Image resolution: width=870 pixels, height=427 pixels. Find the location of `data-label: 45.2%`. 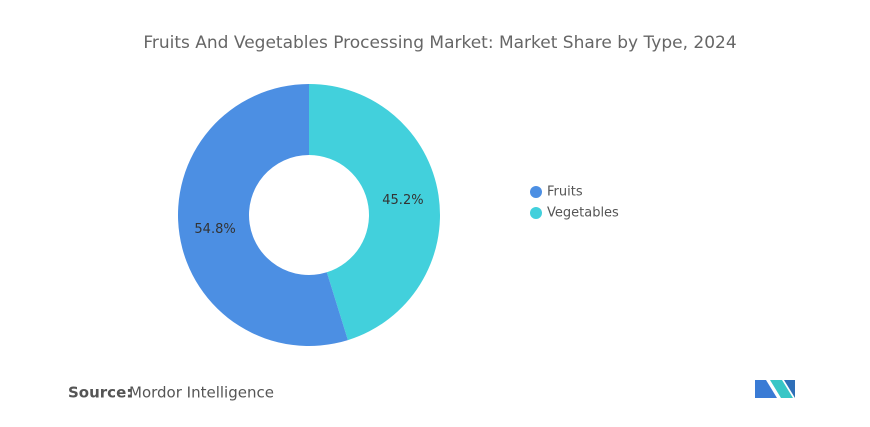

data-label: 45.2% is located at coordinates (402, 200).